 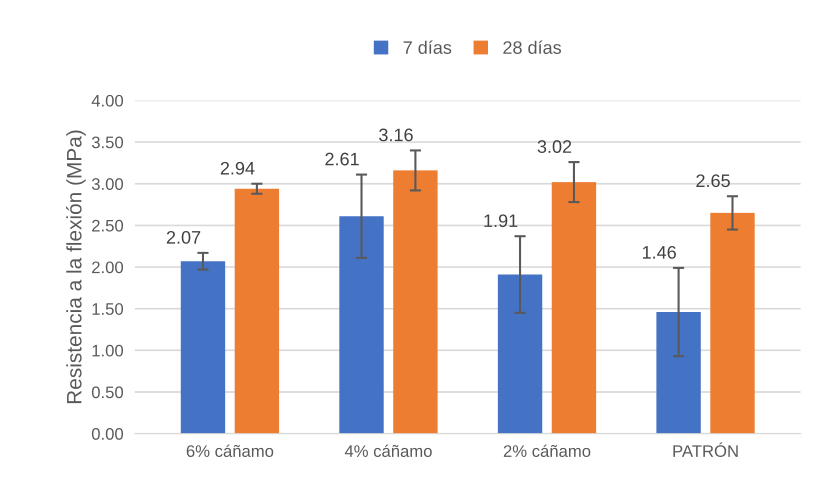 I want to click on y-tick-label: 2.50, so click(x=108, y=226).